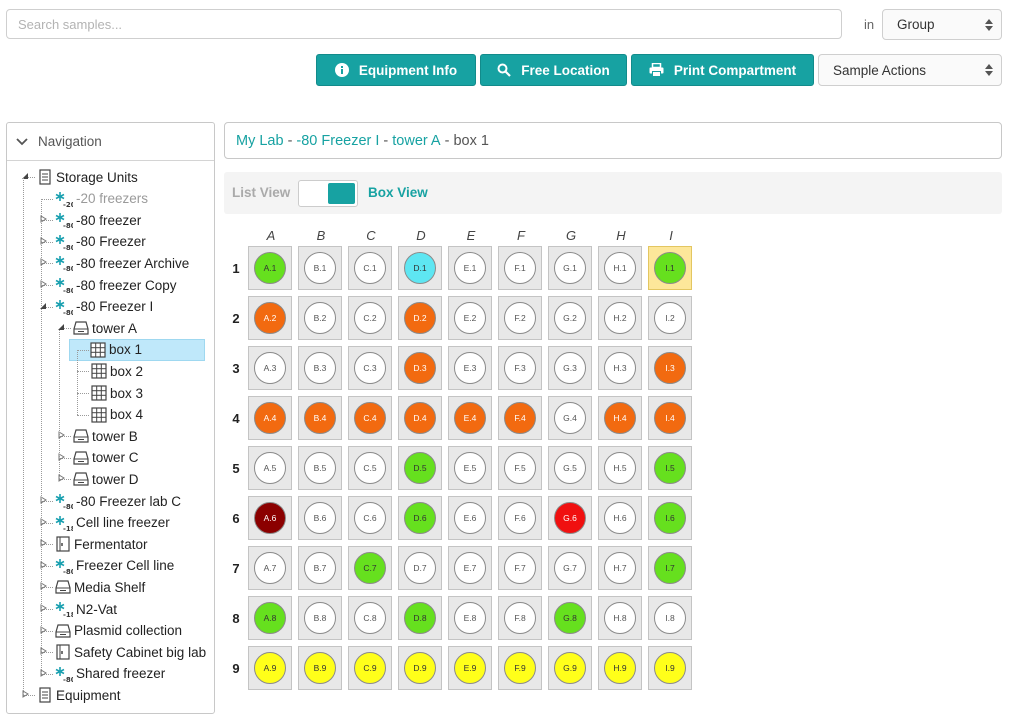 The width and height of the screenshot is (1009, 719). I want to click on sample-well: B.3, so click(320, 368).